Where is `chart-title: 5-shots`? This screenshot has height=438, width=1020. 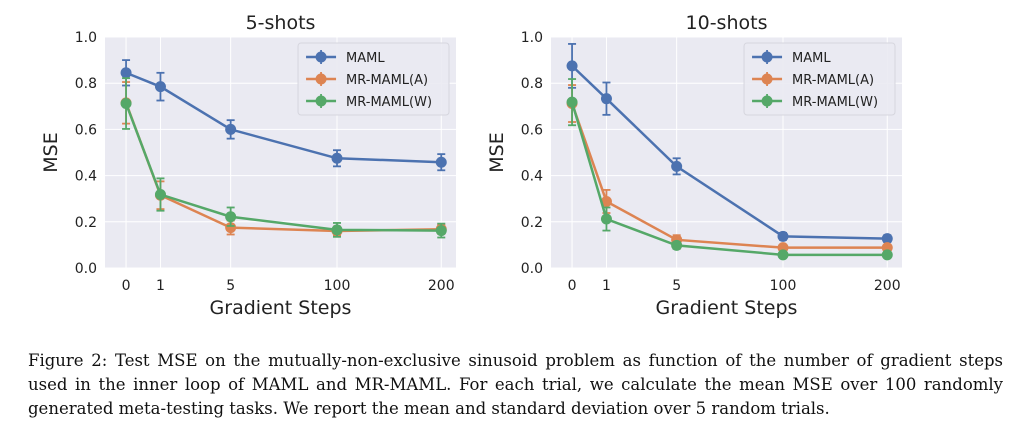 chart-title: 5-shots is located at coordinates (281, 23).